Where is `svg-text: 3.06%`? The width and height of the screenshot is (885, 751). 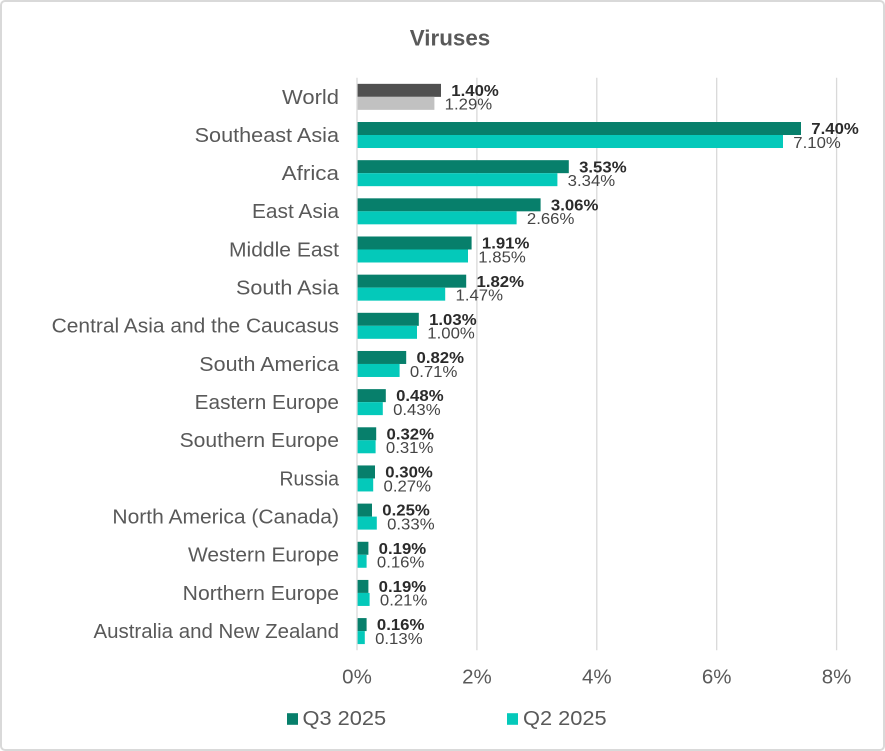
svg-text: 3.06% is located at coordinates (575, 205).